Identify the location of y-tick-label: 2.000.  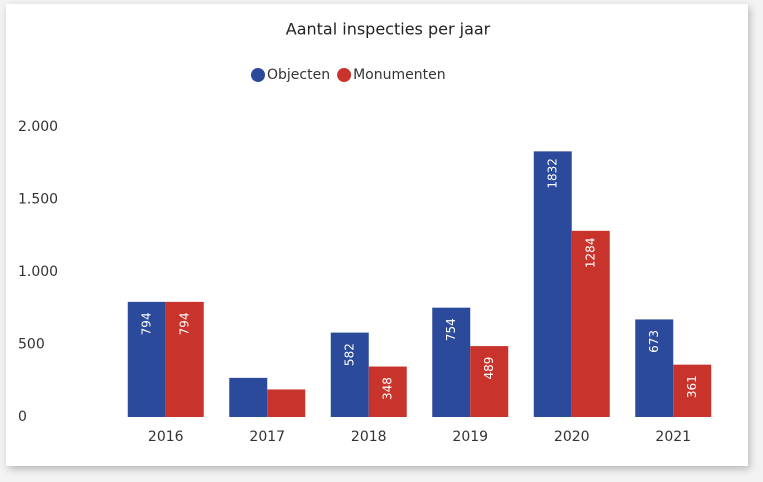
(38, 127).